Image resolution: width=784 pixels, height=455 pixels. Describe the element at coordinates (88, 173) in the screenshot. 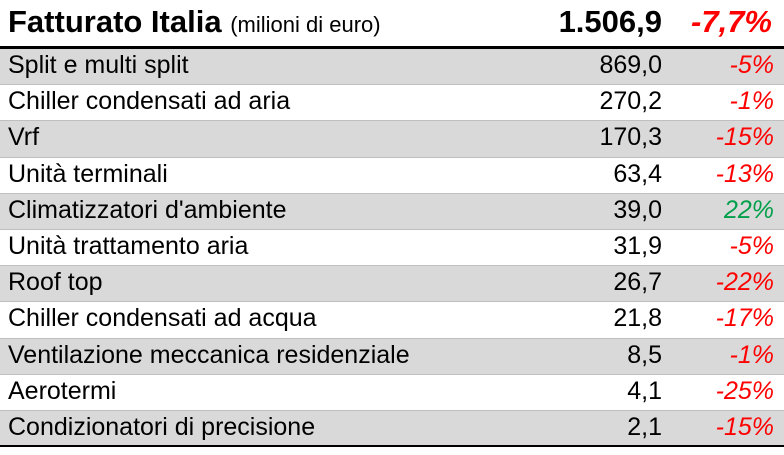

I see `row-label: Unità terminali` at that location.